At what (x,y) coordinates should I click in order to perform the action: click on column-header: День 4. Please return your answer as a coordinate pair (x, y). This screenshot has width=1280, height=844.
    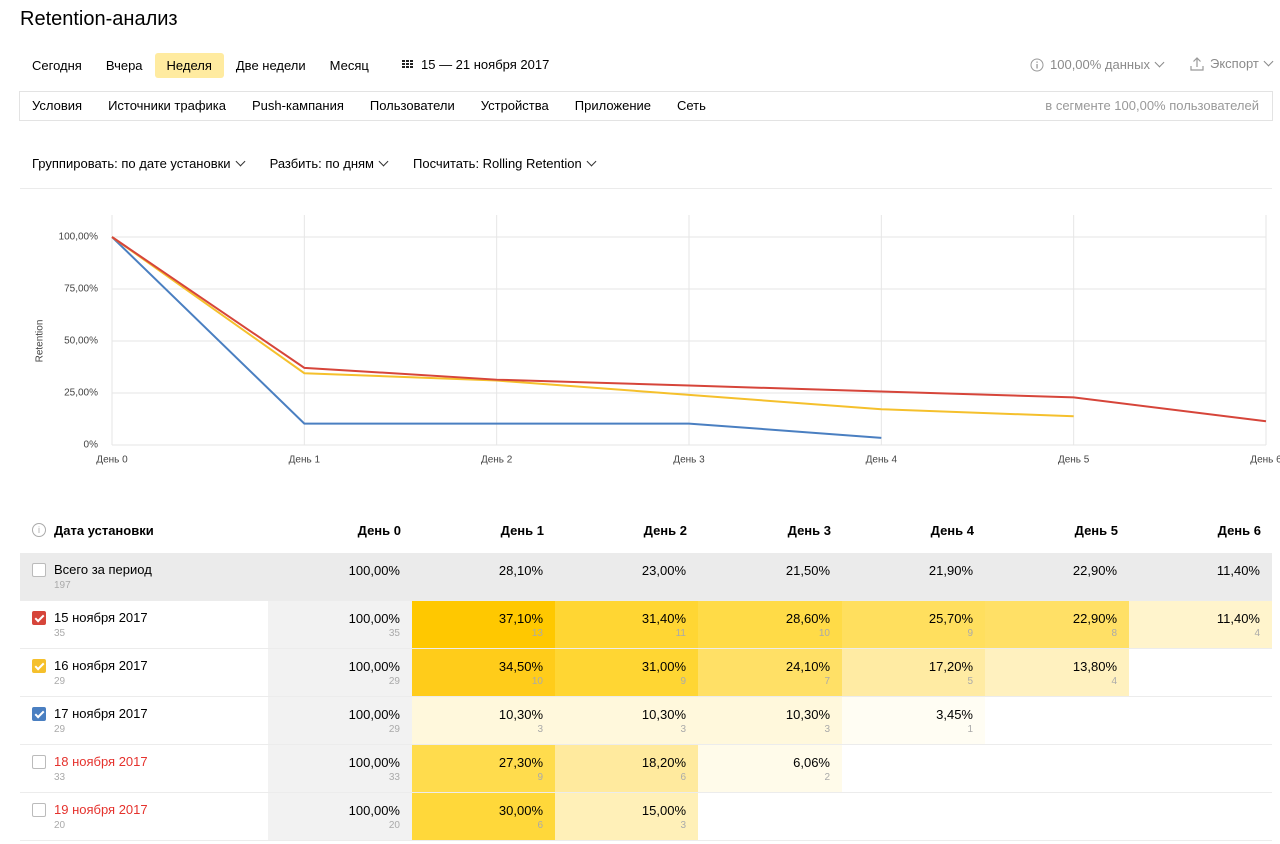
    Looking at the image, I should click on (952, 530).